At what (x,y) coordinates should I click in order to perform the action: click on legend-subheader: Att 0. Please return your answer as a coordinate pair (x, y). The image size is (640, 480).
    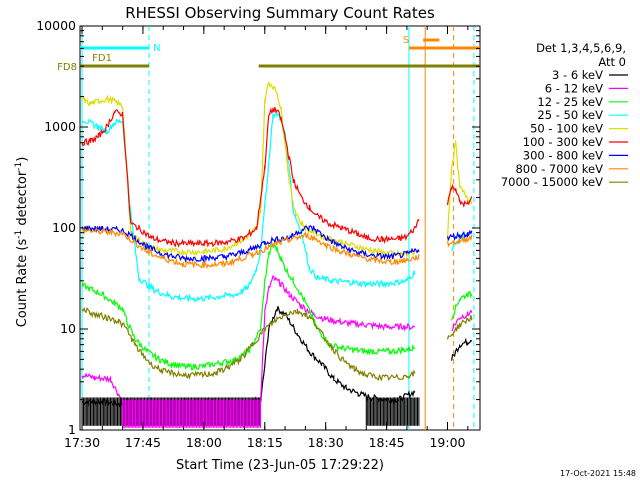
    Looking at the image, I should click on (612, 62).